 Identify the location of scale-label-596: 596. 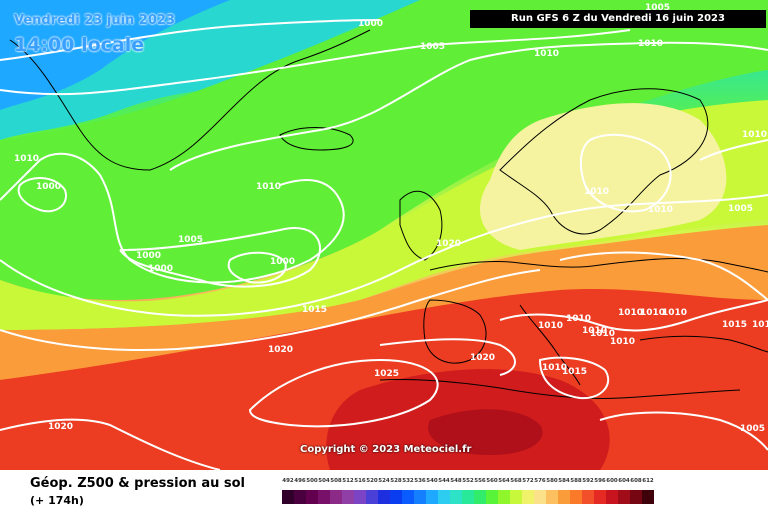
(600, 481).